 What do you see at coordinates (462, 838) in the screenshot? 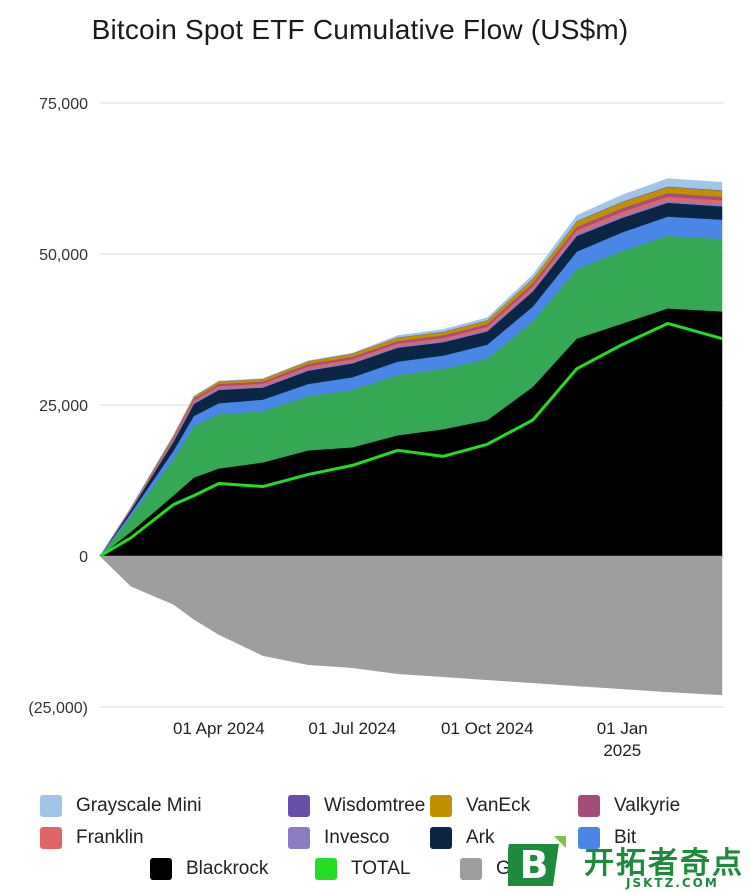
I see `legend-item: Ark` at bounding box center [462, 838].